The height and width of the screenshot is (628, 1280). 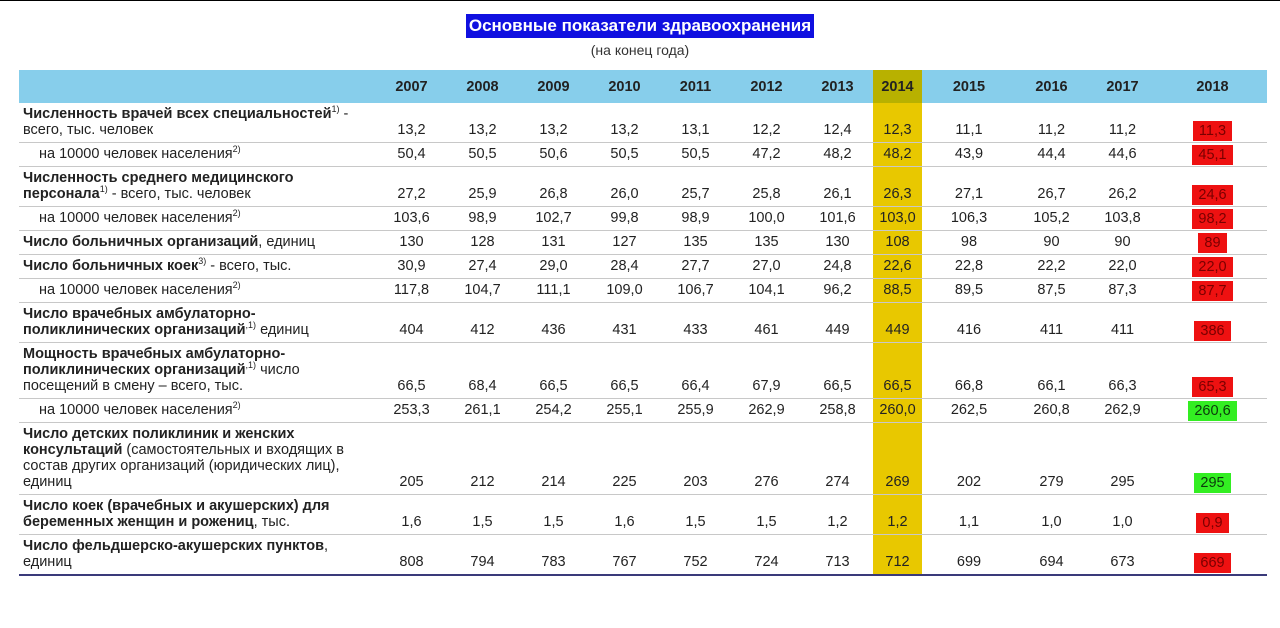 I want to click on value-cell-2012: 135, so click(x=766, y=242).